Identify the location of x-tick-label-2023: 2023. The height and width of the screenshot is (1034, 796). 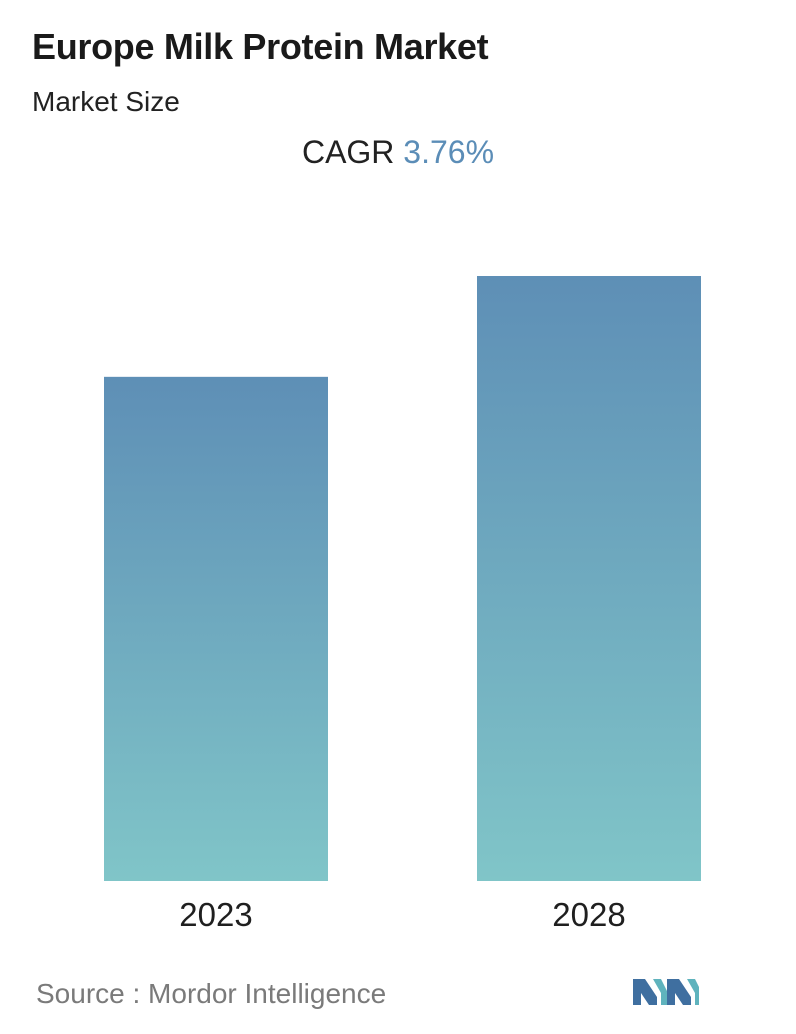
(215, 914).